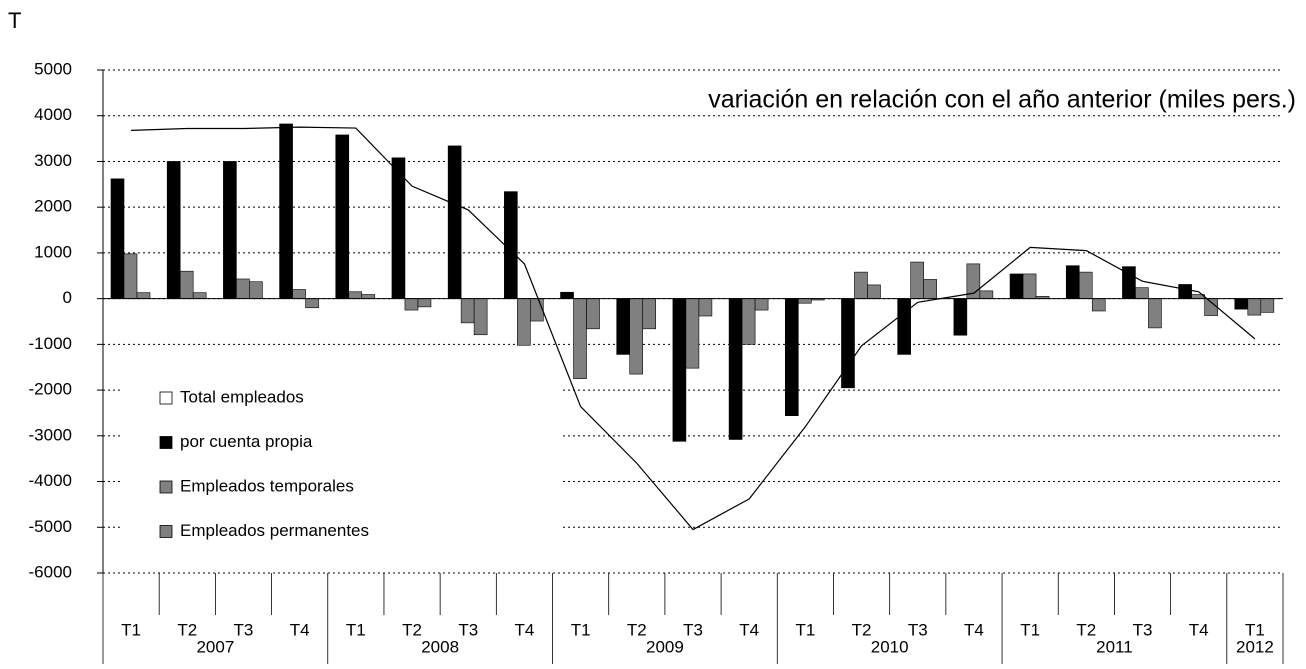 This screenshot has width=1306, height=669. What do you see at coordinates (50, 571) in the screenshot?
I see `y-tick-label: -6000` at bounding box center [50, 571].